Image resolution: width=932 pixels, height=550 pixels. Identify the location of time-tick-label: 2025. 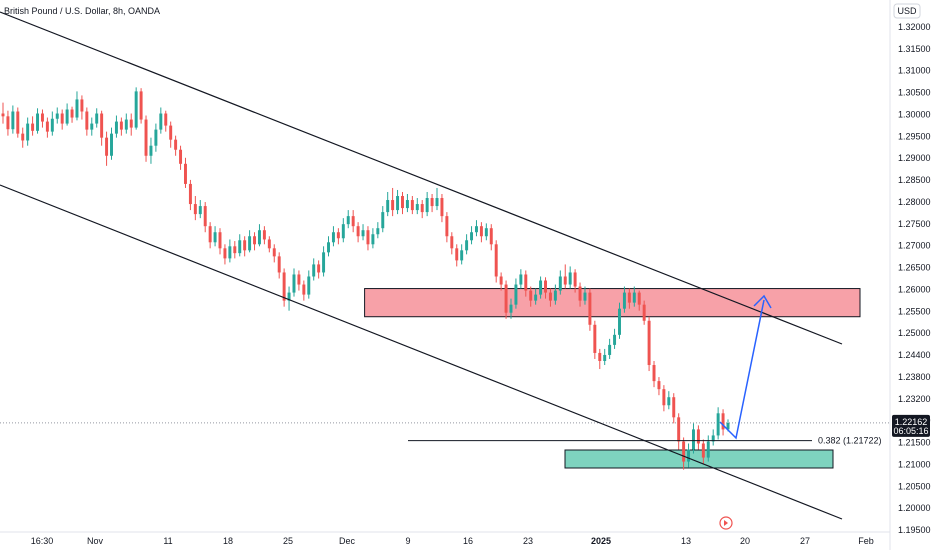
(601, 541).